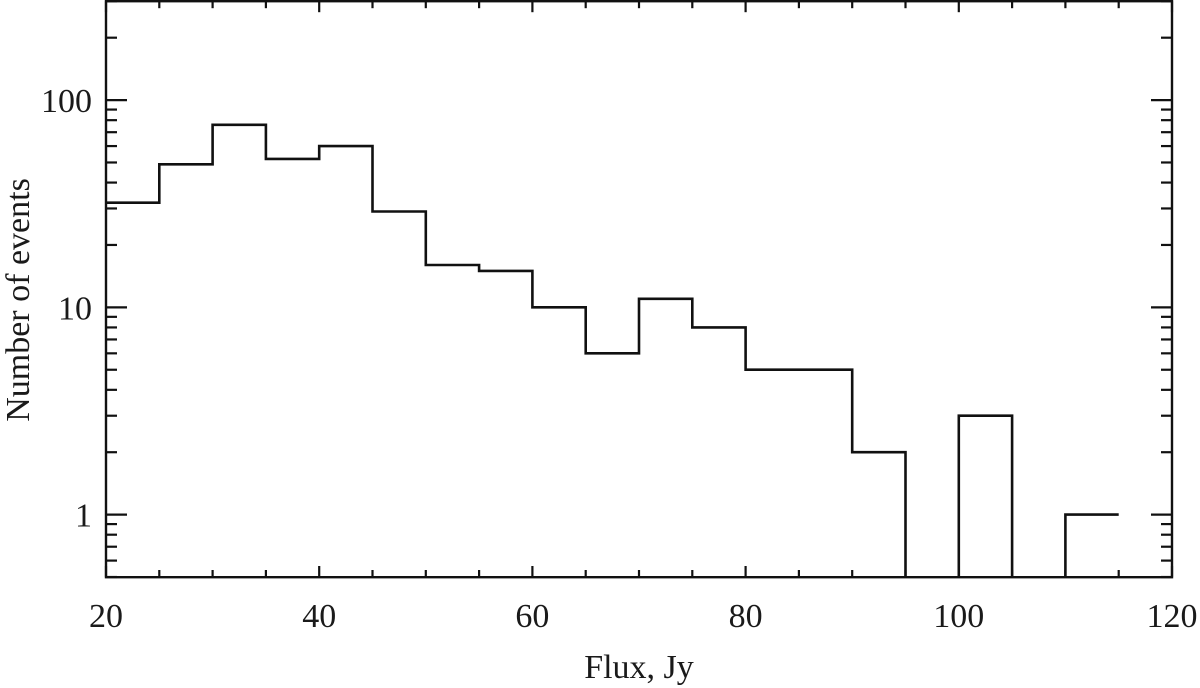 The width and height of the screenshot is (1200, 688). I want to click on x-tick-label: 60, so click(532, 616).